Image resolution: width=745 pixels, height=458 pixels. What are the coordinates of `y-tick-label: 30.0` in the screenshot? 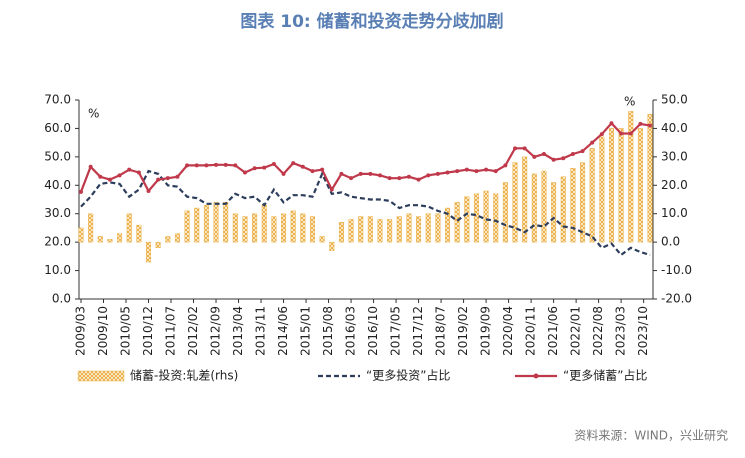 It's located at (57, 213).